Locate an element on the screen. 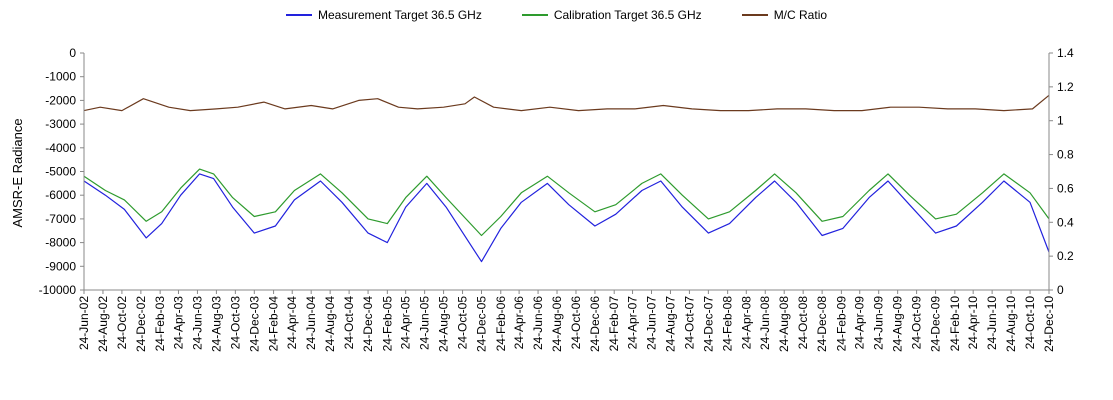 The image size is (1113, 400). x-tick-label: 24-Jun-08 is located at coordinates (765, 323).